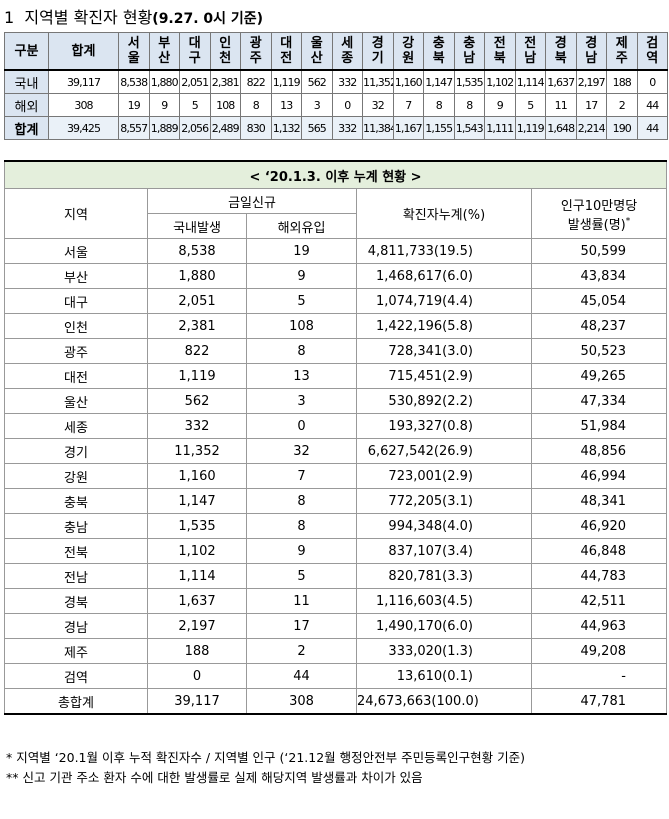 The height and width of the screenshot is (819, 669). I want to click on cell: 2, so click(622, 105).